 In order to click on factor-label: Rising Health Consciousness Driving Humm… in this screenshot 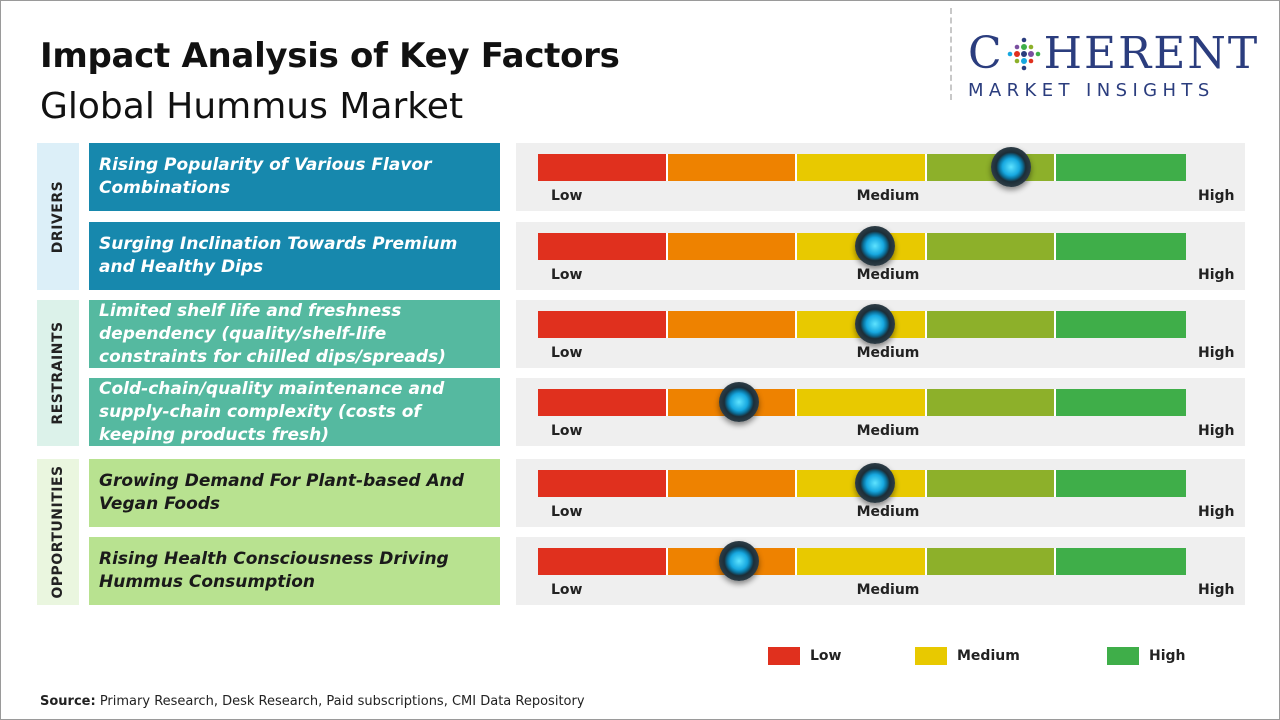, I will do `click(294, 571)`.